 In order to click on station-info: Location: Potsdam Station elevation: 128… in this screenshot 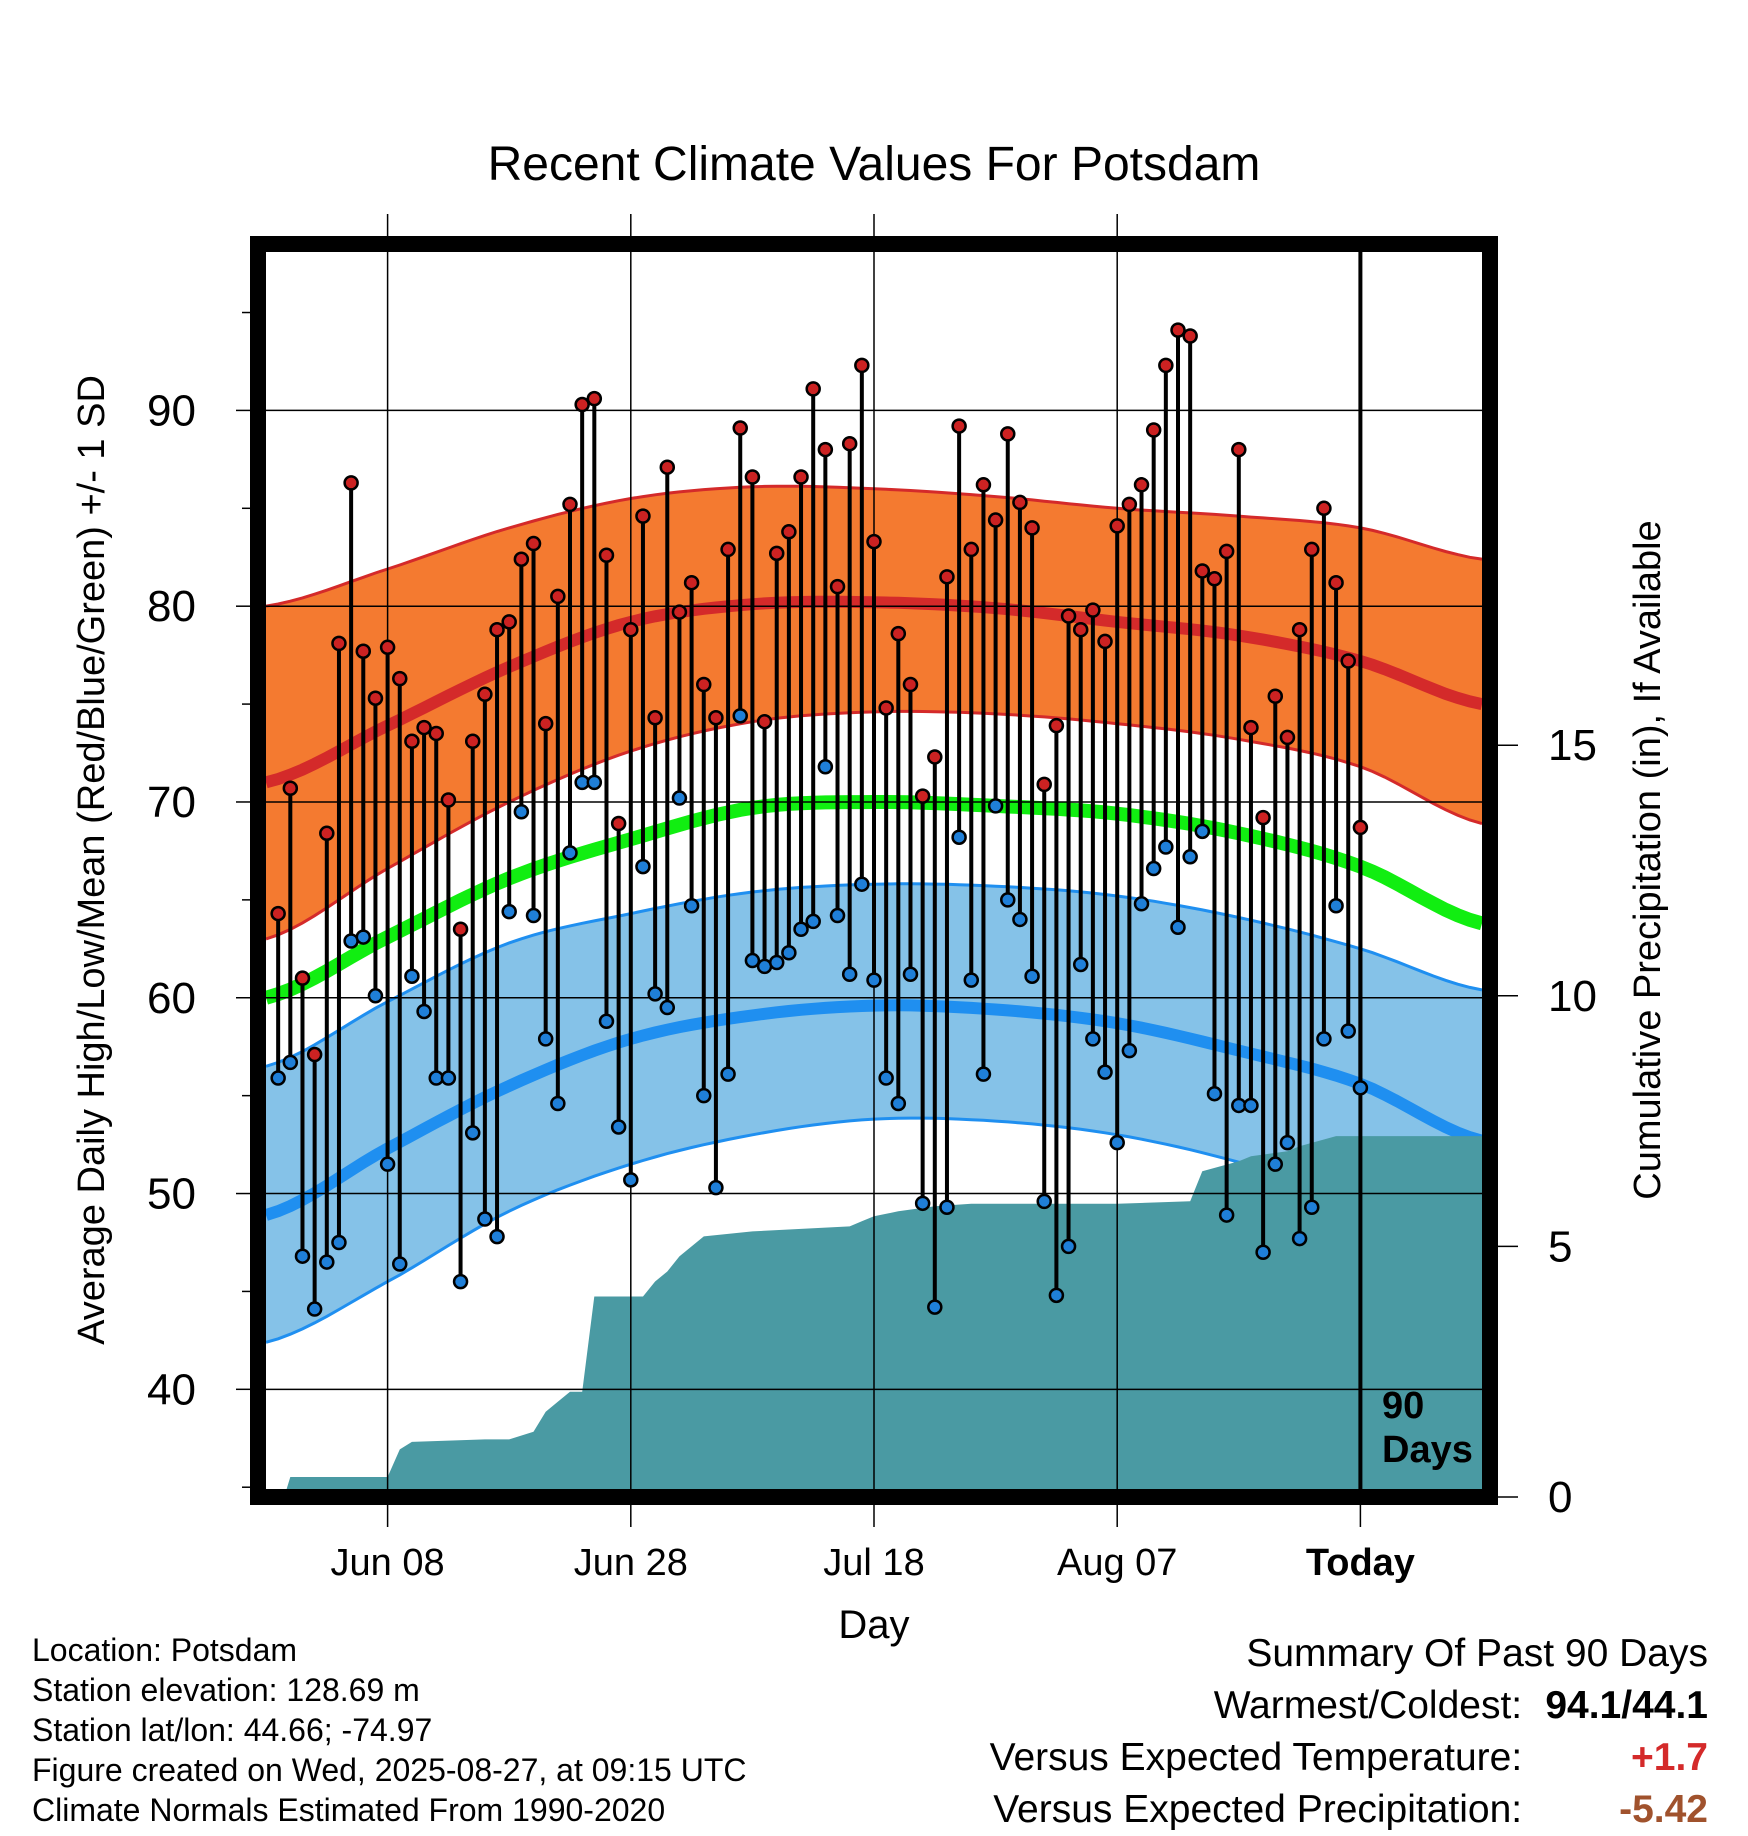, I will do `click(389, 1730)`.